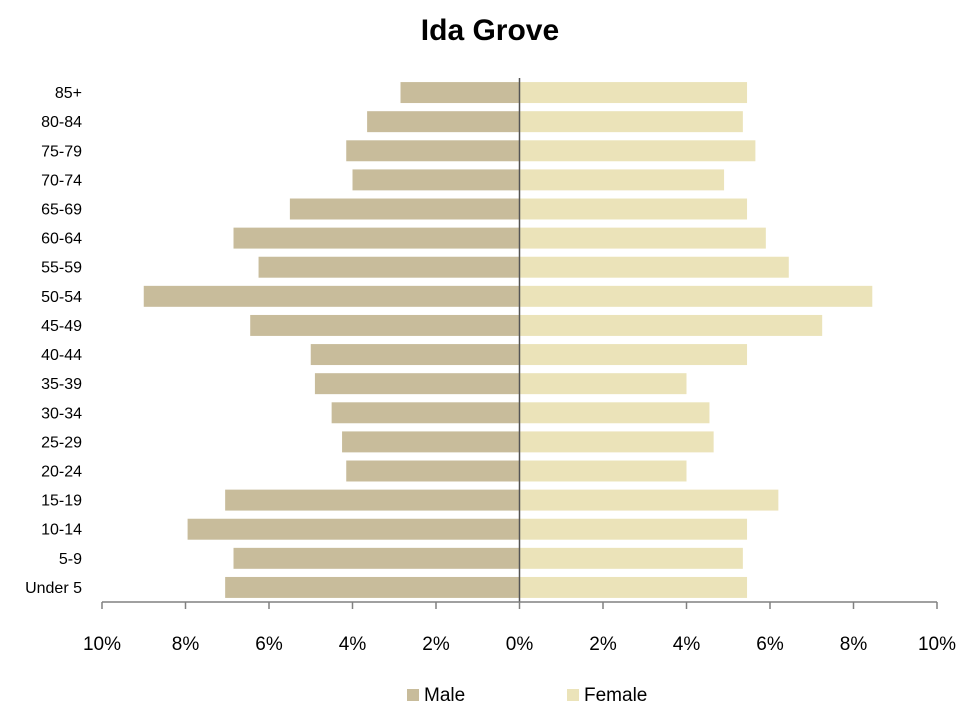 This screenshot has height=713, width=979. Describe the element at coordinates (573, 695) in the screenshot. I see `legend-swatch-female` at that location.